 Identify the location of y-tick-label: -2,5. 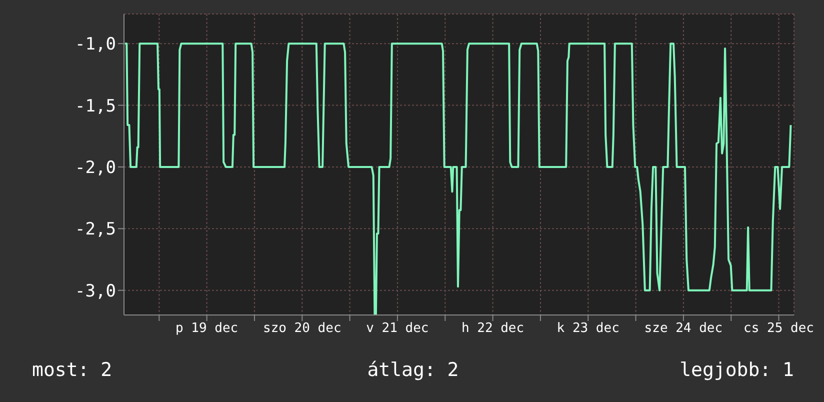
(95, 230).